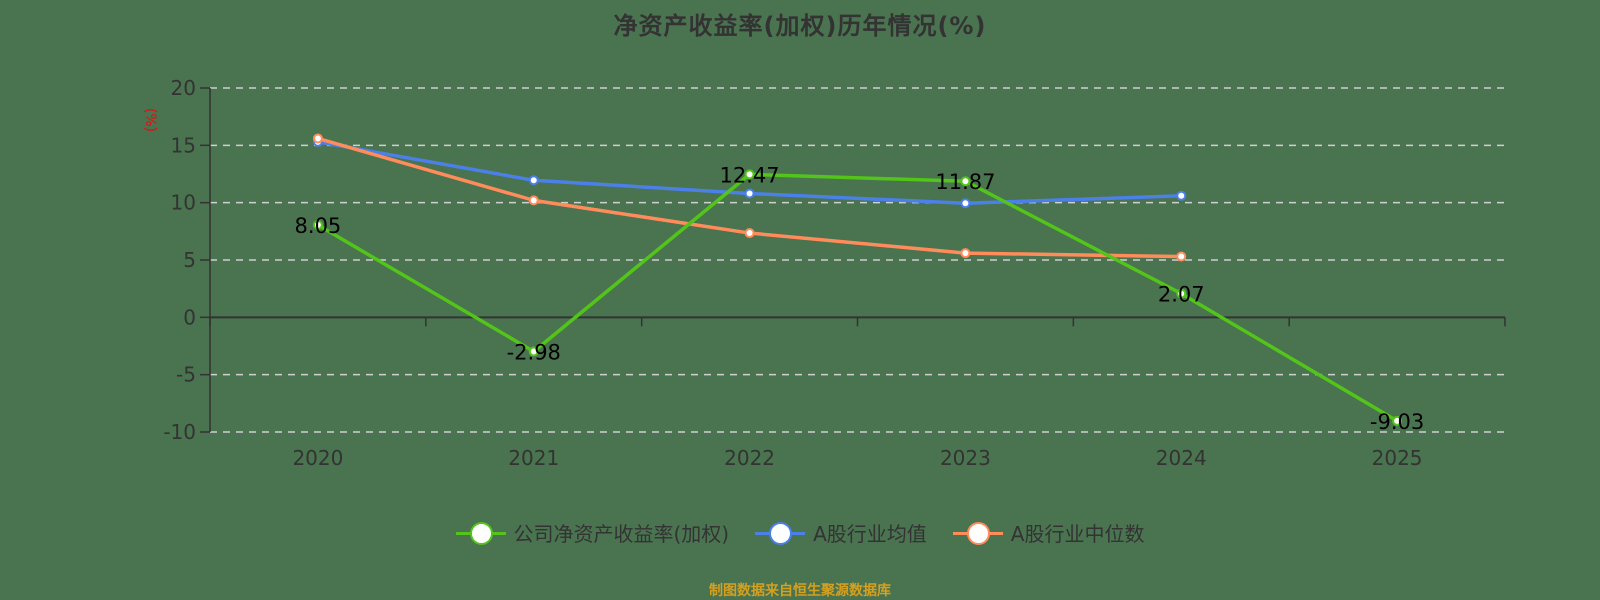 This screenshot has width=1600, height=600. I want to click on data-label: -9.03, so click(1397, 422).